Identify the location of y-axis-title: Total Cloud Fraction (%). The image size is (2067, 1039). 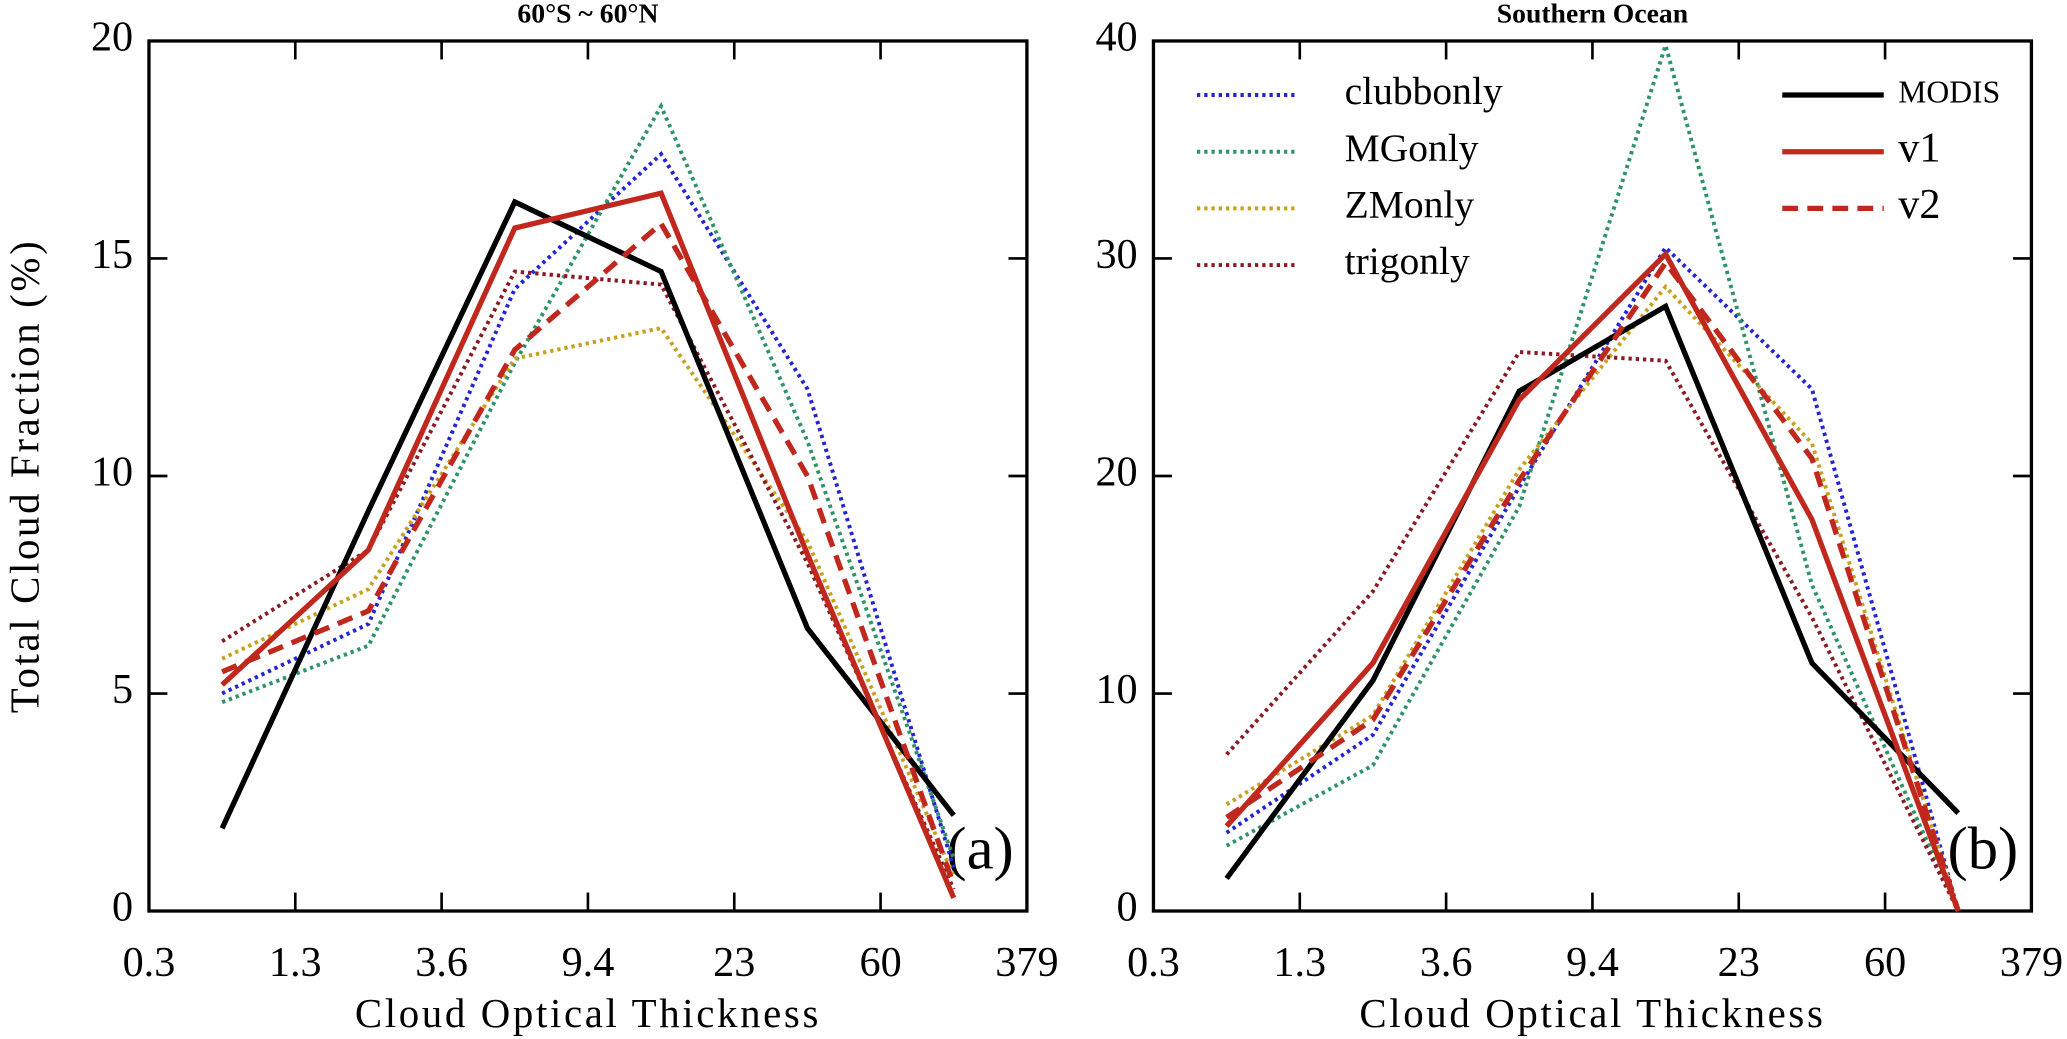
(24, 476).